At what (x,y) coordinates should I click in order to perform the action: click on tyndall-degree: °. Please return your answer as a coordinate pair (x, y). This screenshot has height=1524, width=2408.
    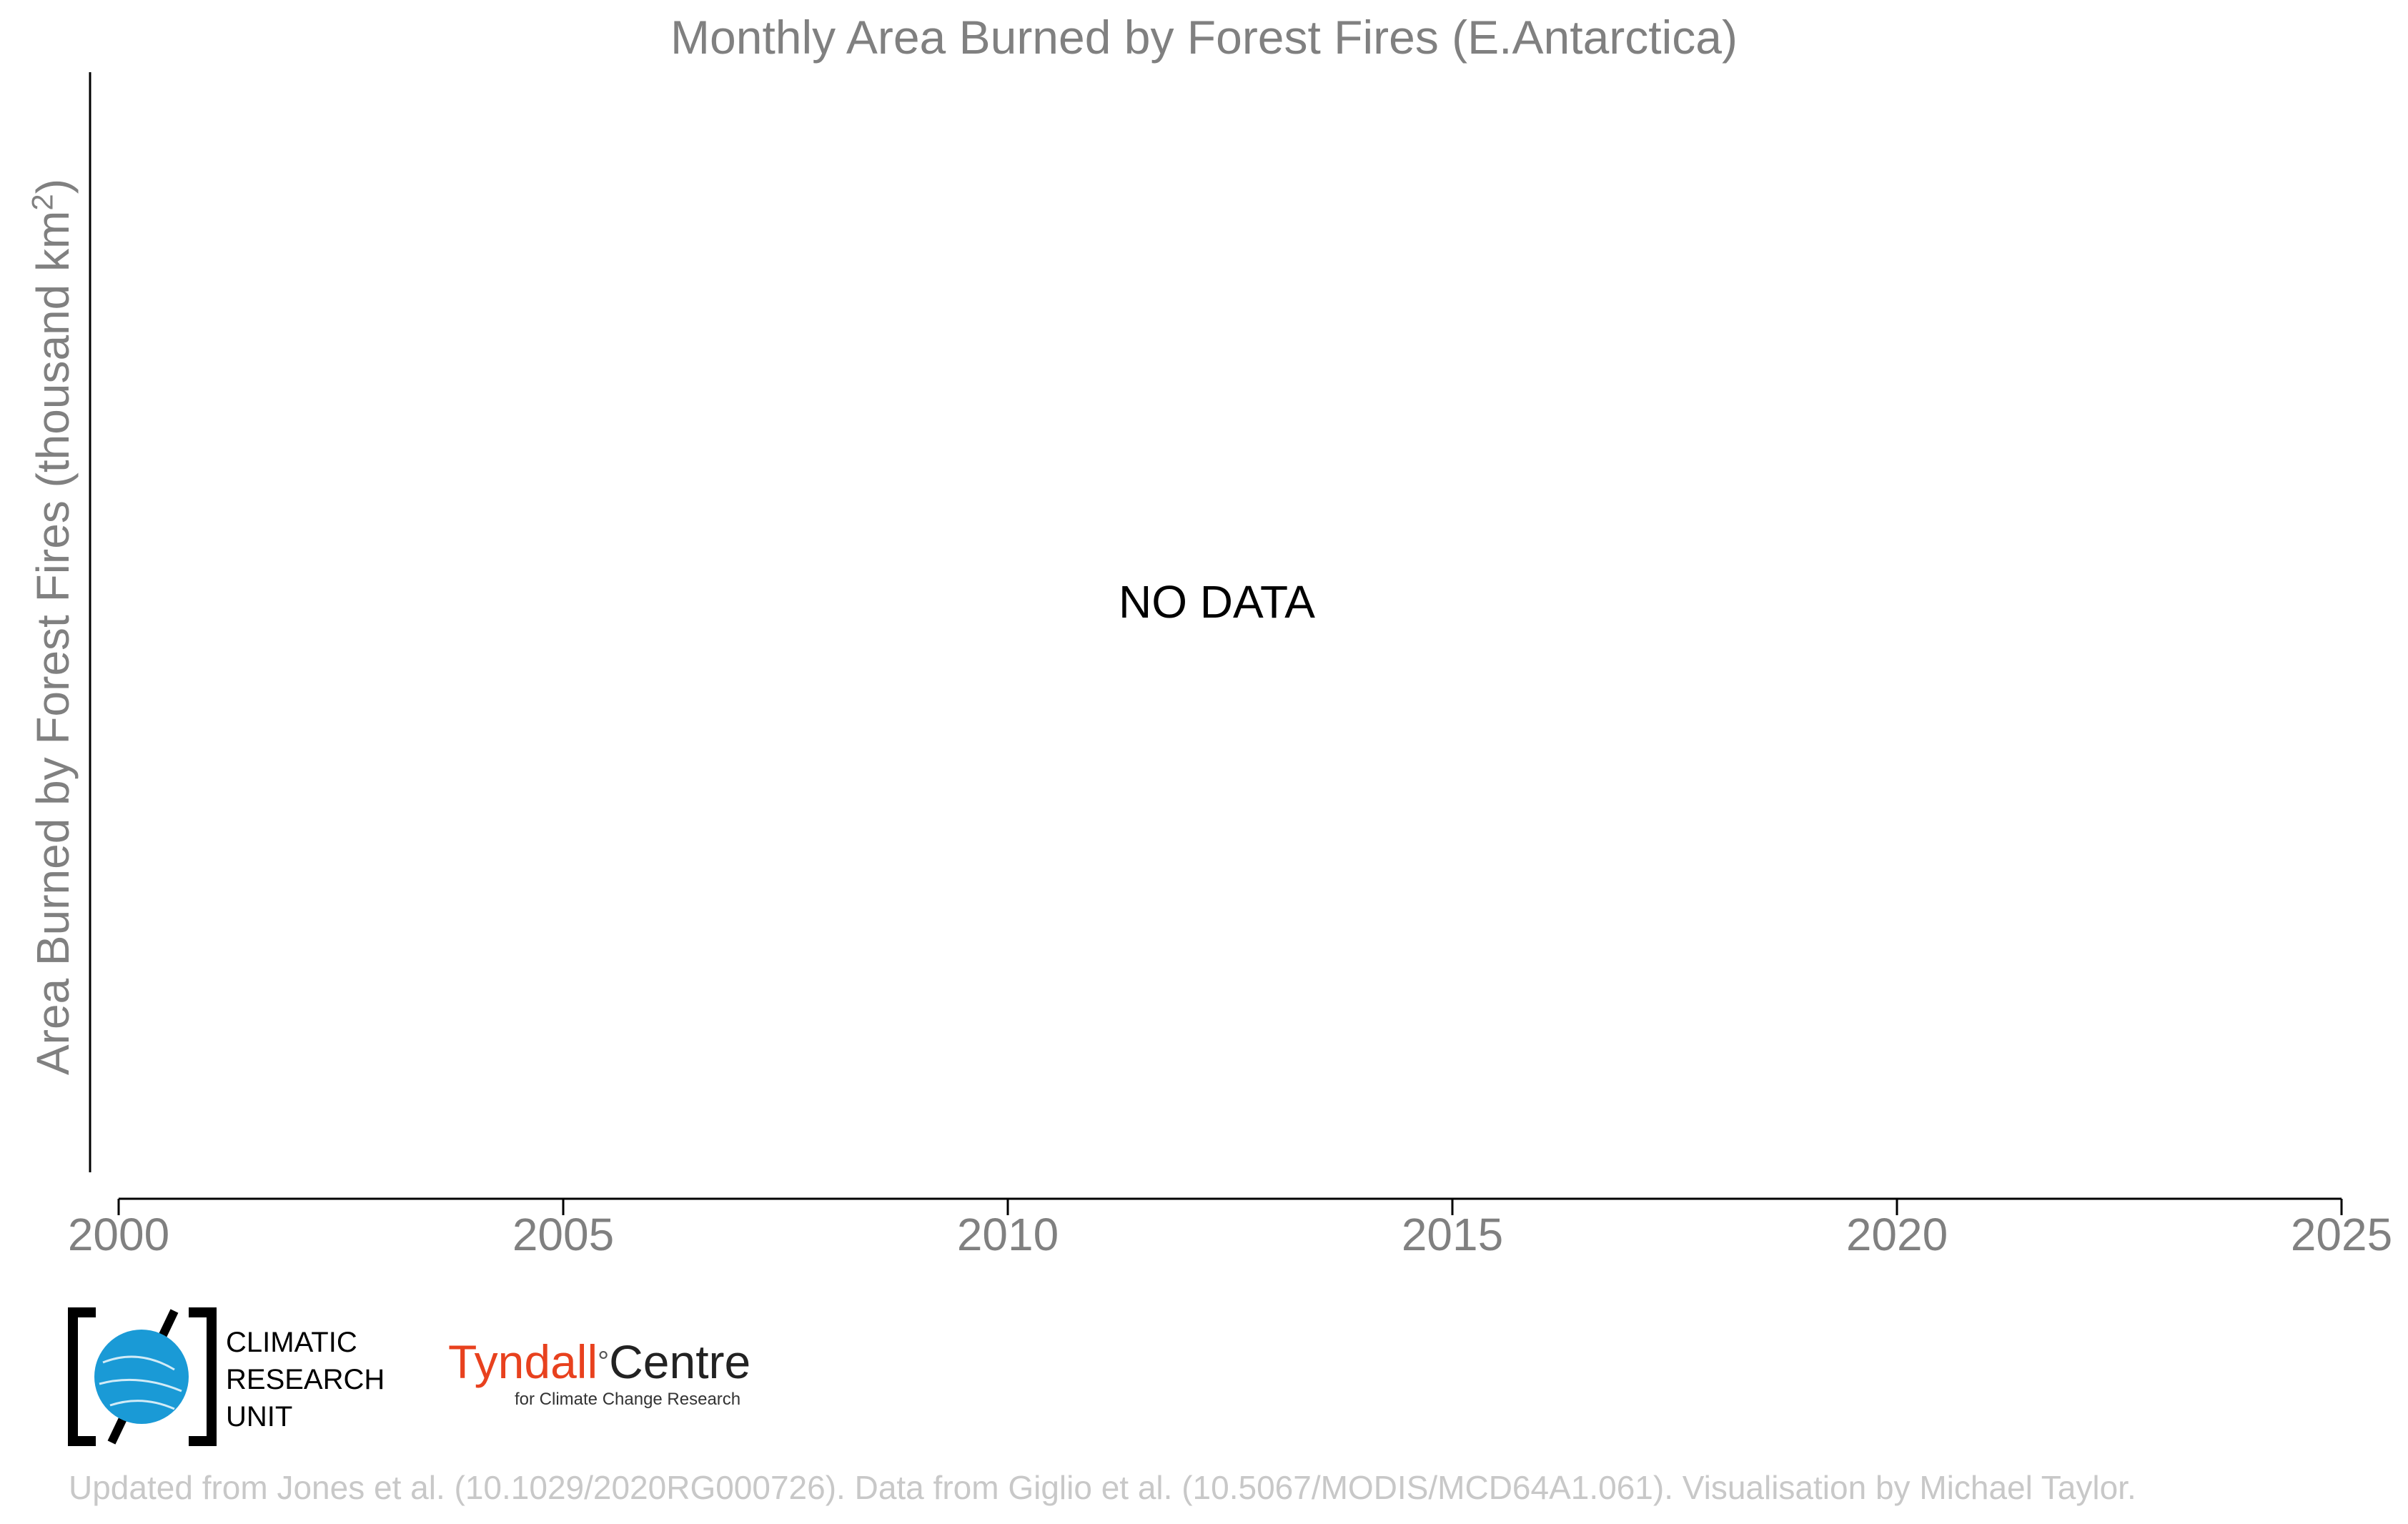
    Looking at the image, I should click on (604, 1361).